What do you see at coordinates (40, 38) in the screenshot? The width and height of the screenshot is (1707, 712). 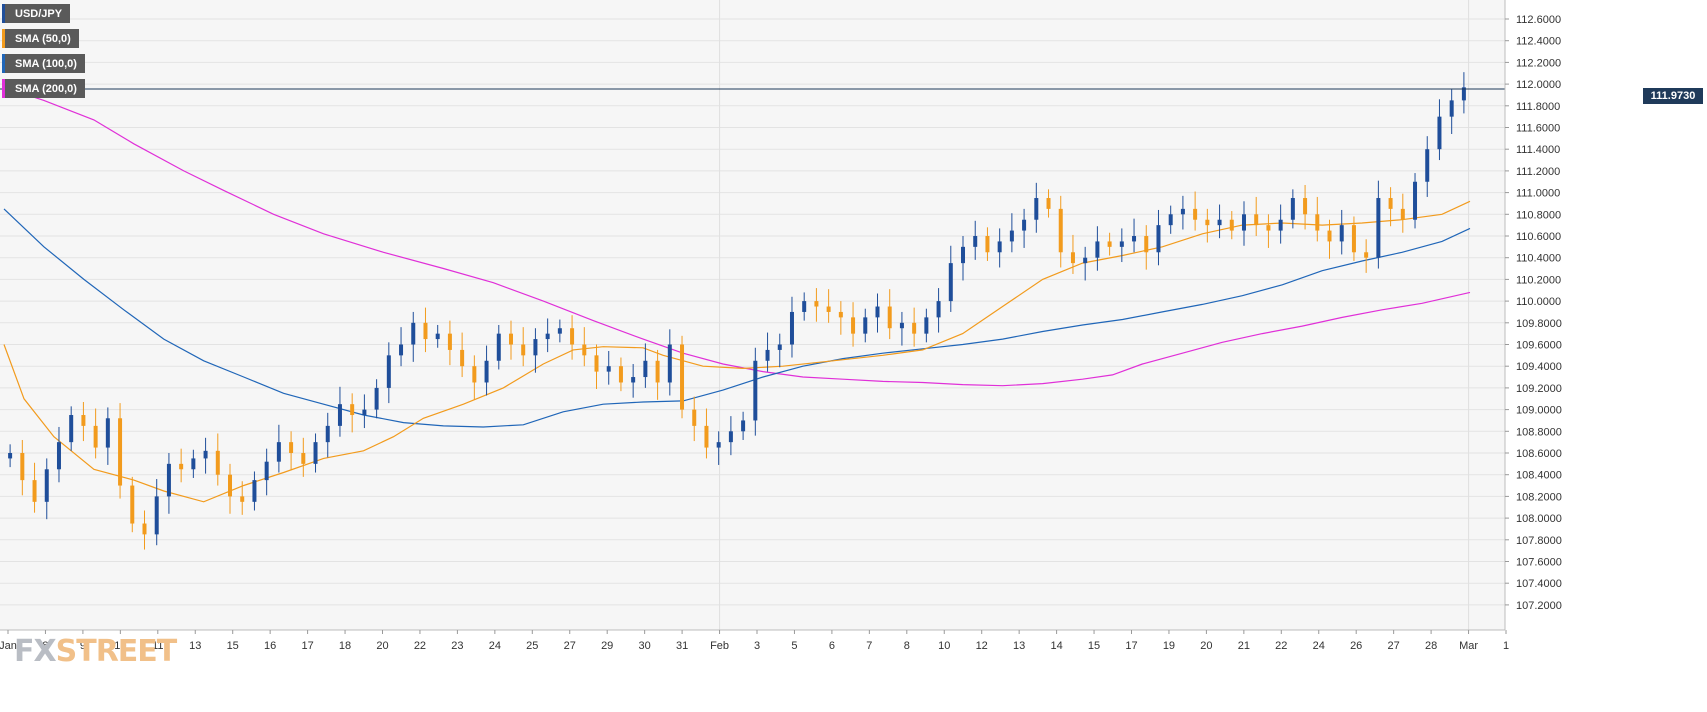 I see `legend-item-sma50: SMA (50,0)` at bounding box center [40, 38].